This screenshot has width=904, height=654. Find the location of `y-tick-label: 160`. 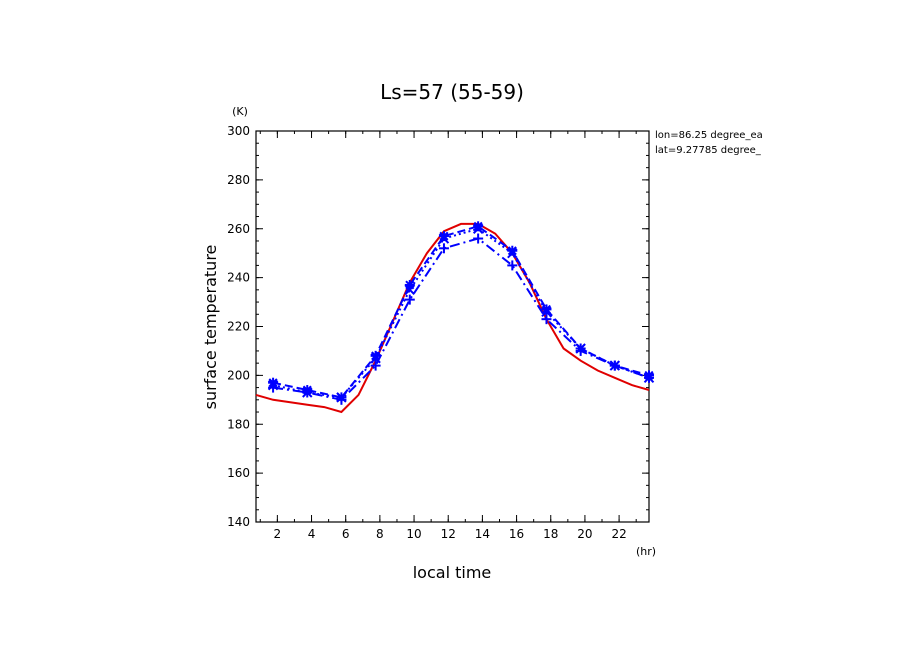

y-tick-label: 160 is located at coordinates (238, 473).